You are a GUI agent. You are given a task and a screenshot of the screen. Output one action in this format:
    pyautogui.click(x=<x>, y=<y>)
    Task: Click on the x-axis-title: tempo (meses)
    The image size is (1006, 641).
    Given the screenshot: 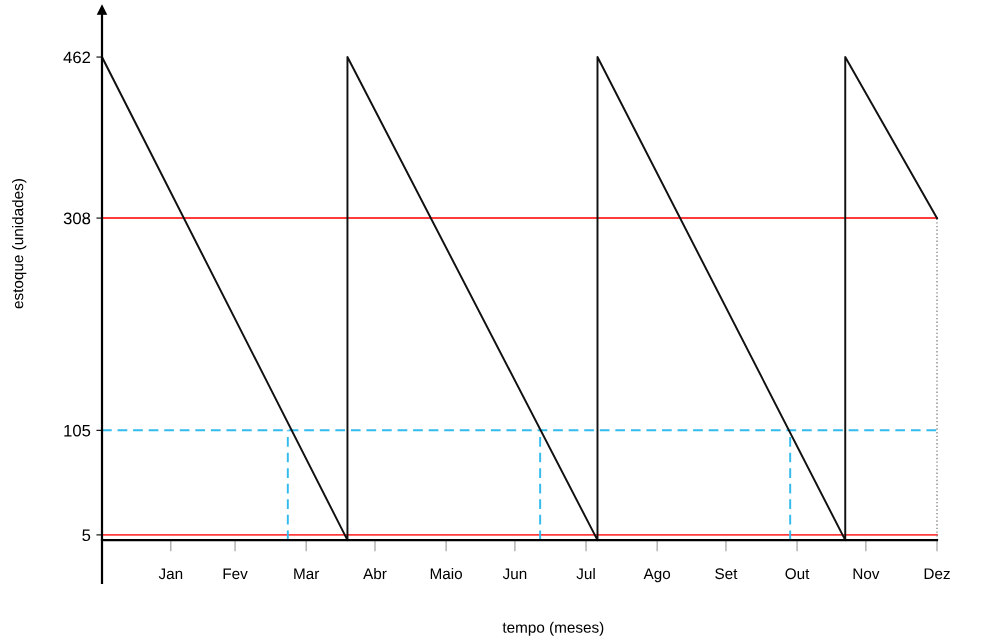 What is the action you would take?
    pyautogui.click(x=553, y=628)
    